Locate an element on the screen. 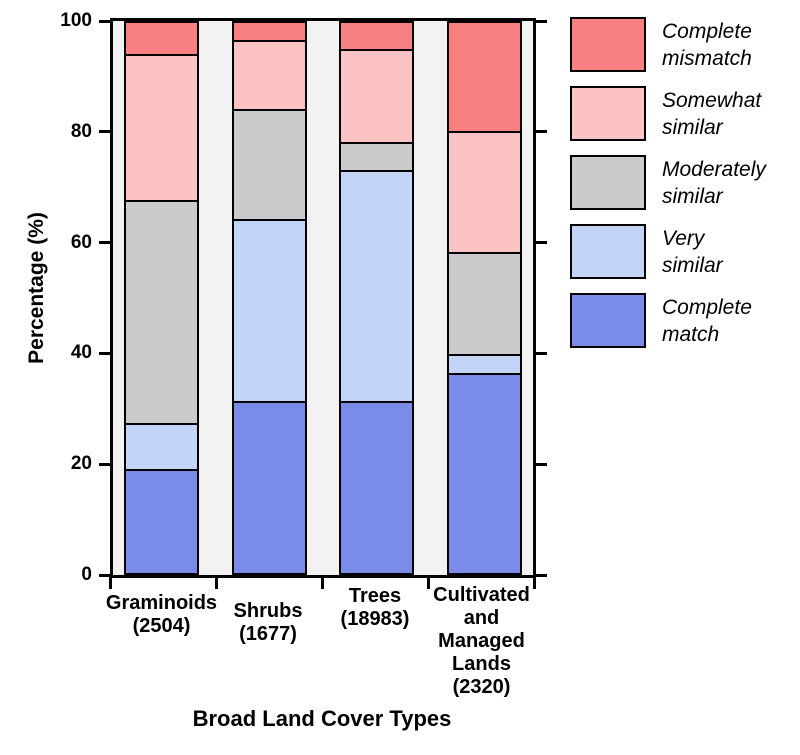 This screenshot has height=755, width=800. legend-item-moderately-similar: Moderately similar is located at coordinates (668, 182).